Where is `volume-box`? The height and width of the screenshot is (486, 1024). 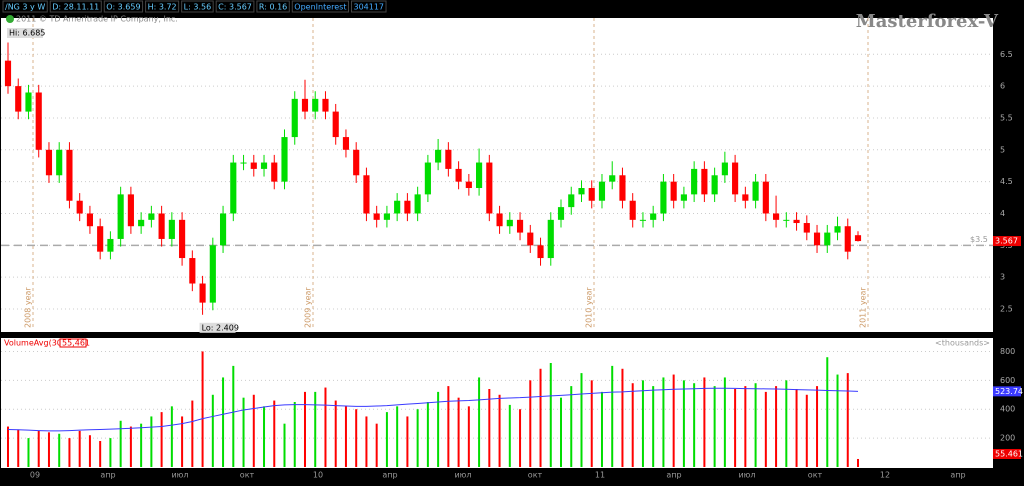 volume-box is located at coordinates (73, 343).